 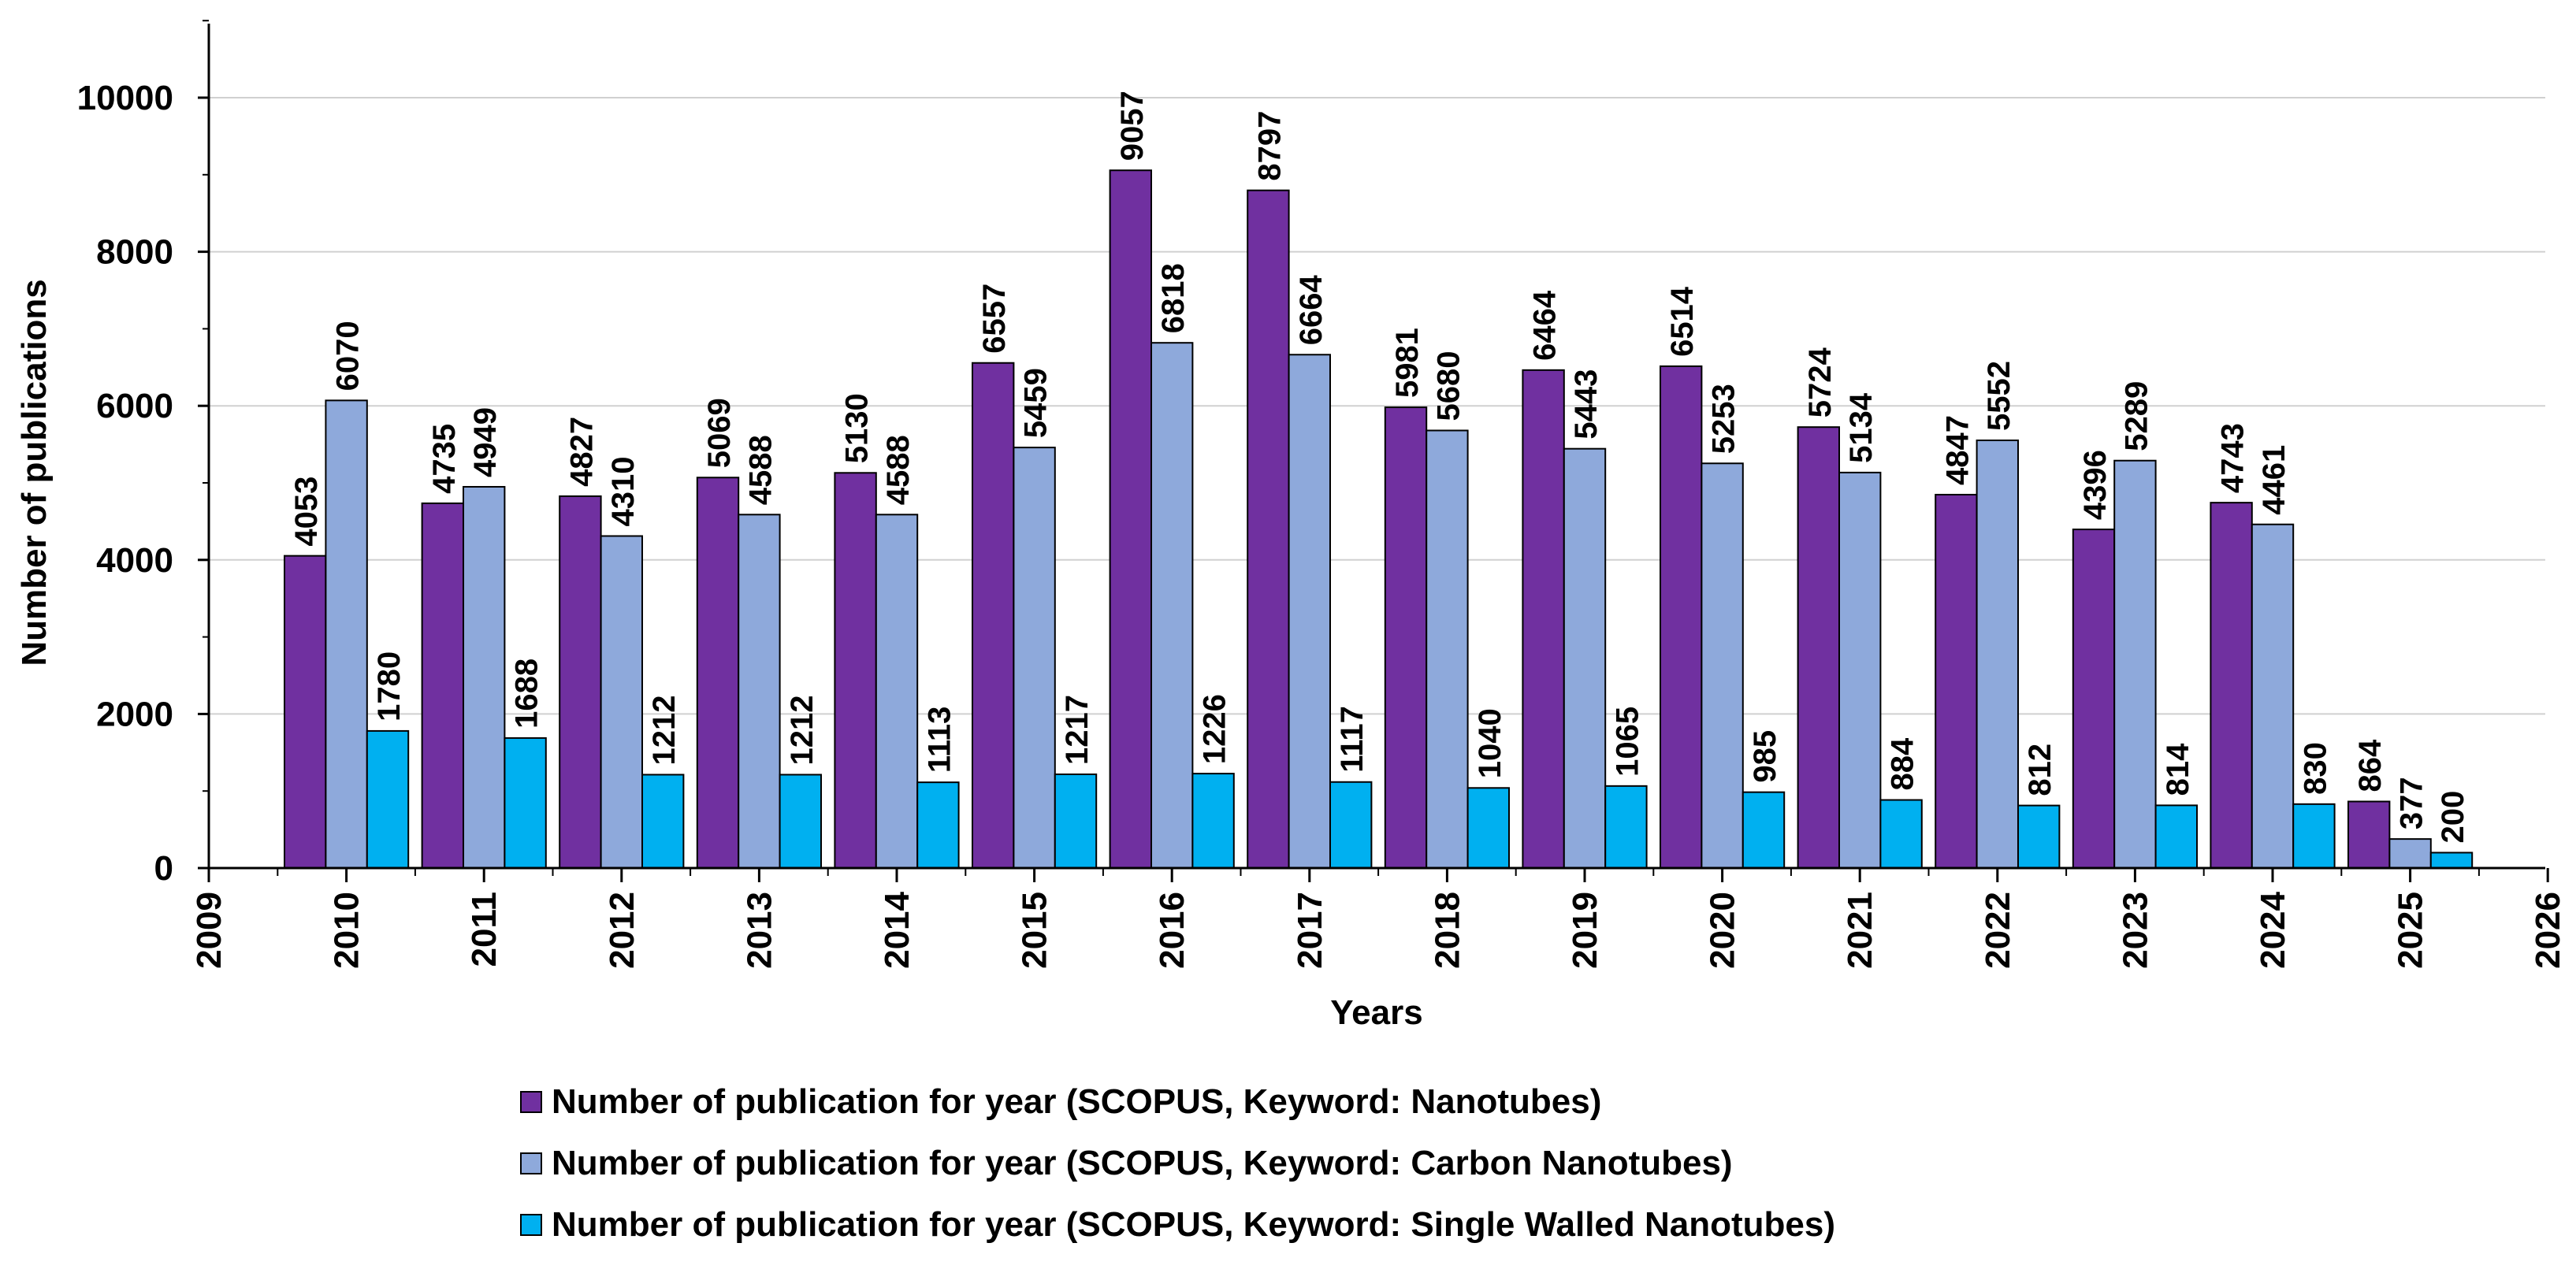 I want to click on data-label: 6557, so click(x=994, y=319).